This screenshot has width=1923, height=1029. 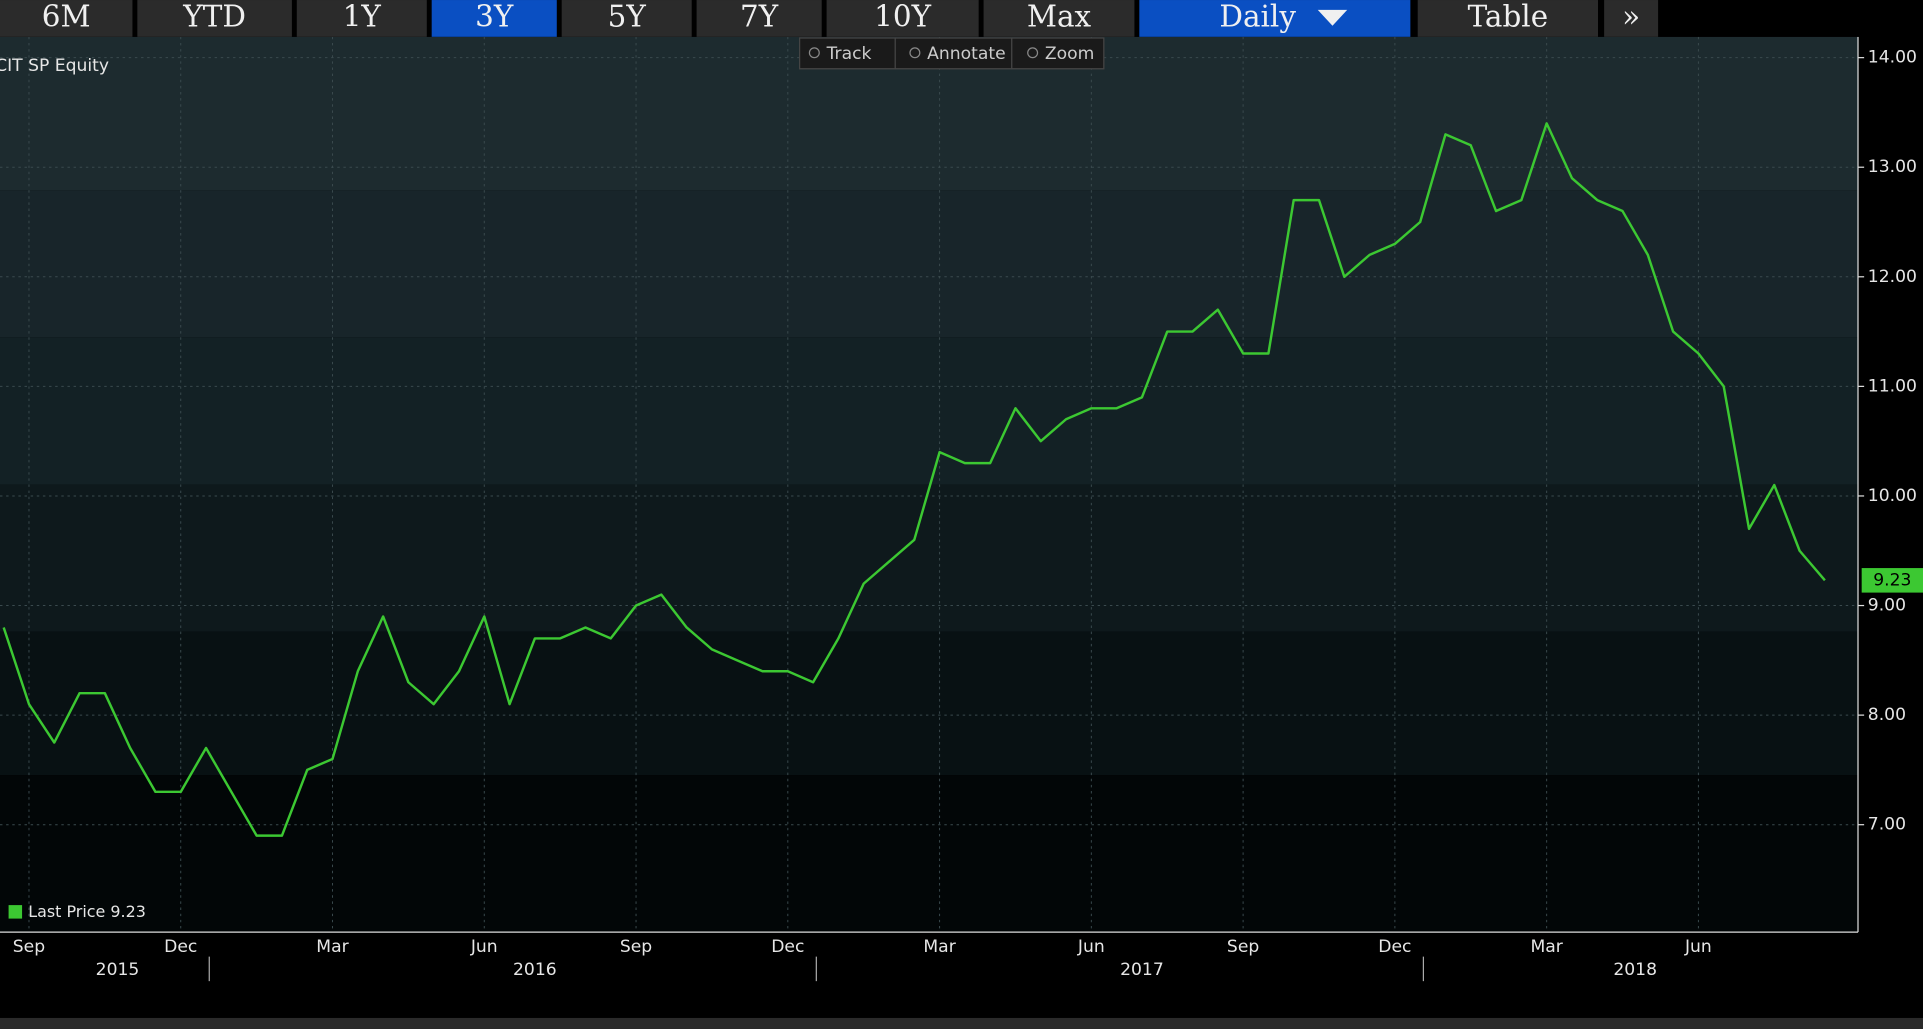 I want to click on toolbar-label: 7Y, so click(x=759, y=16).